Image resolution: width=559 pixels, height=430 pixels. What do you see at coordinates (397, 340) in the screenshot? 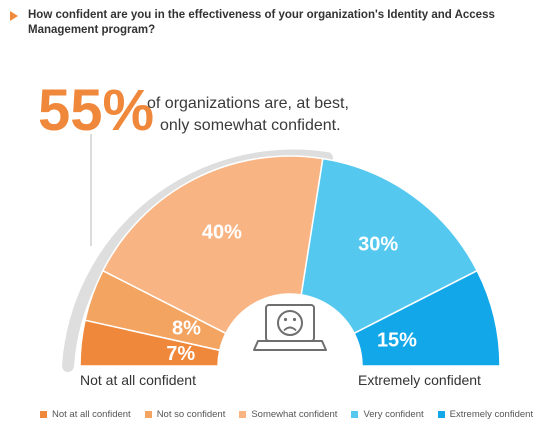
I see `slice-label-extremely-confident: 15%` at bounding box center [397, 340].